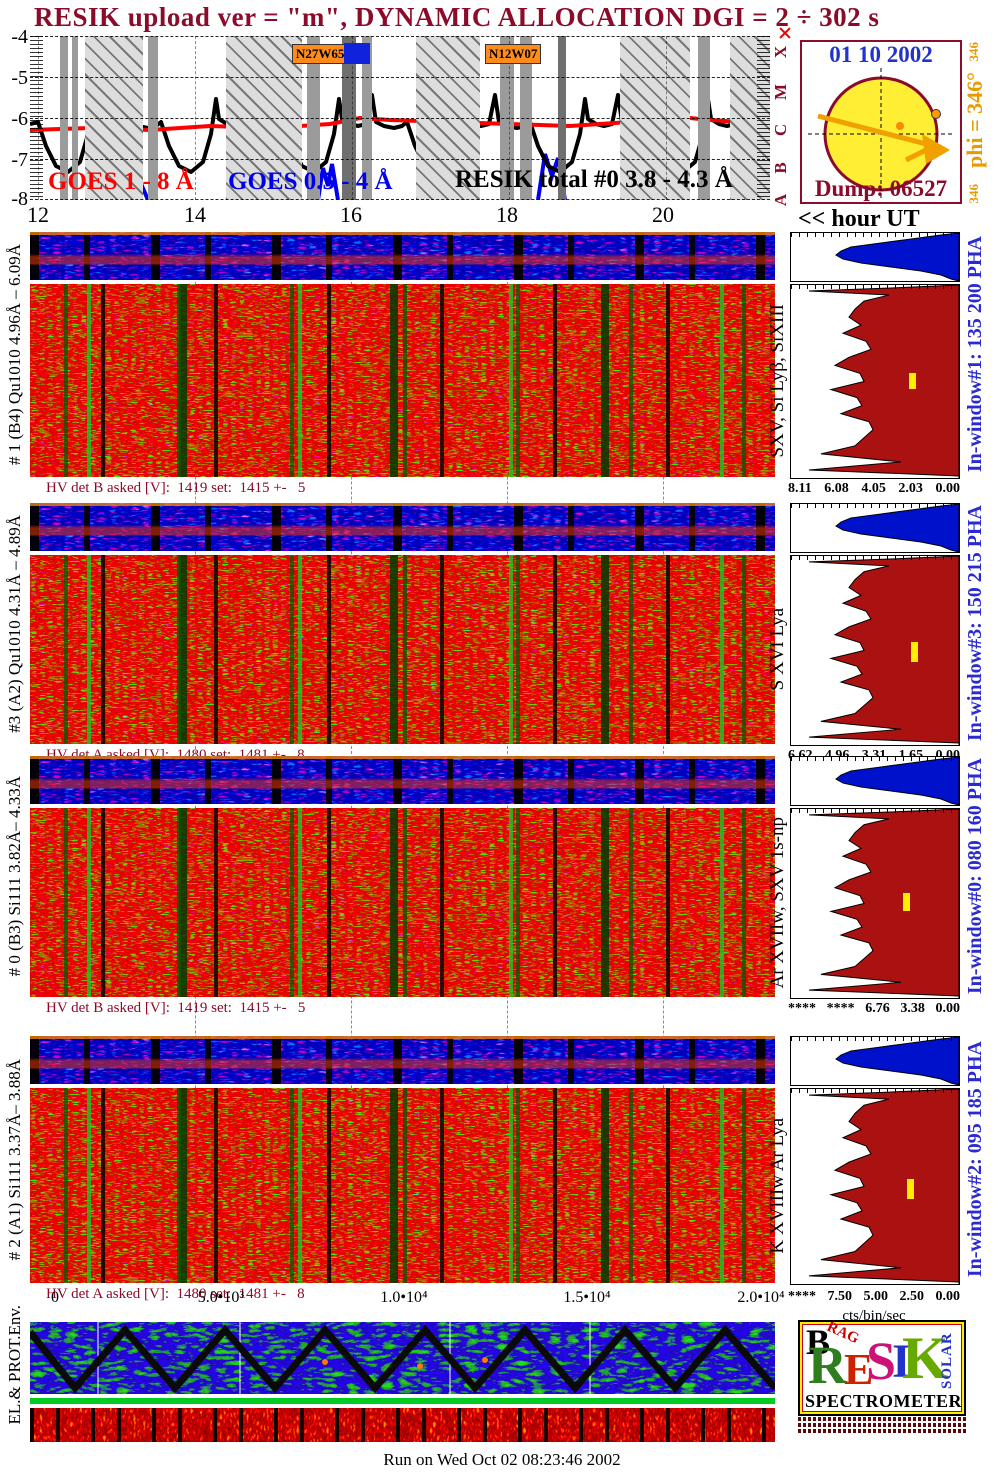 The width and height of the screenshot is (1004, 1477). Describe the element at coordinates (912, 1008) in the screenshot. I see `tick: 3.38` at that location.